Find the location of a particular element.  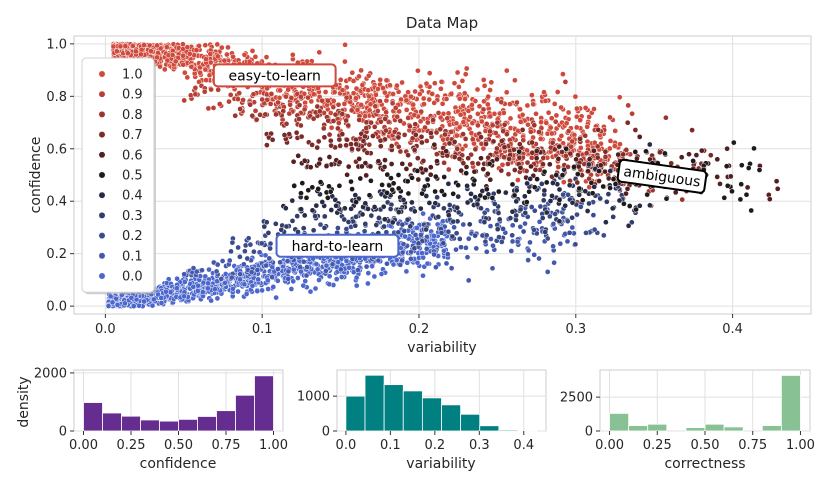

hist-variability-x-tick-label: 0.3 is located at coordinates (479, 445).